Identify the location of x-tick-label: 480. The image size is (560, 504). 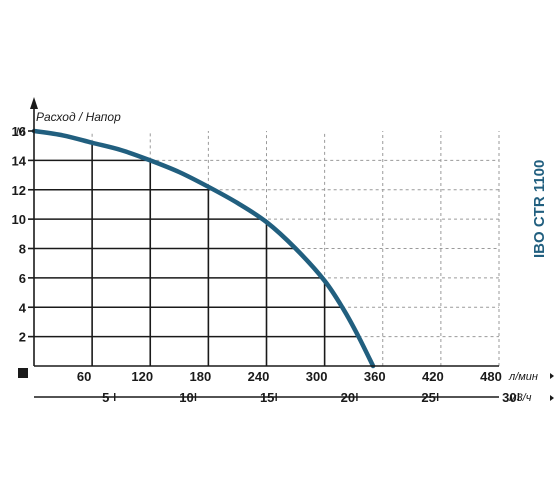
(491, 376).